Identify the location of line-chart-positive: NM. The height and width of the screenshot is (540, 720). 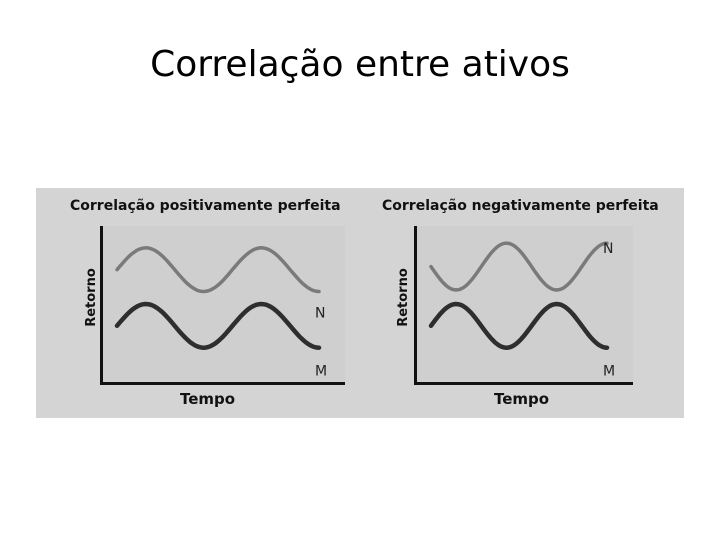
(220, 313).